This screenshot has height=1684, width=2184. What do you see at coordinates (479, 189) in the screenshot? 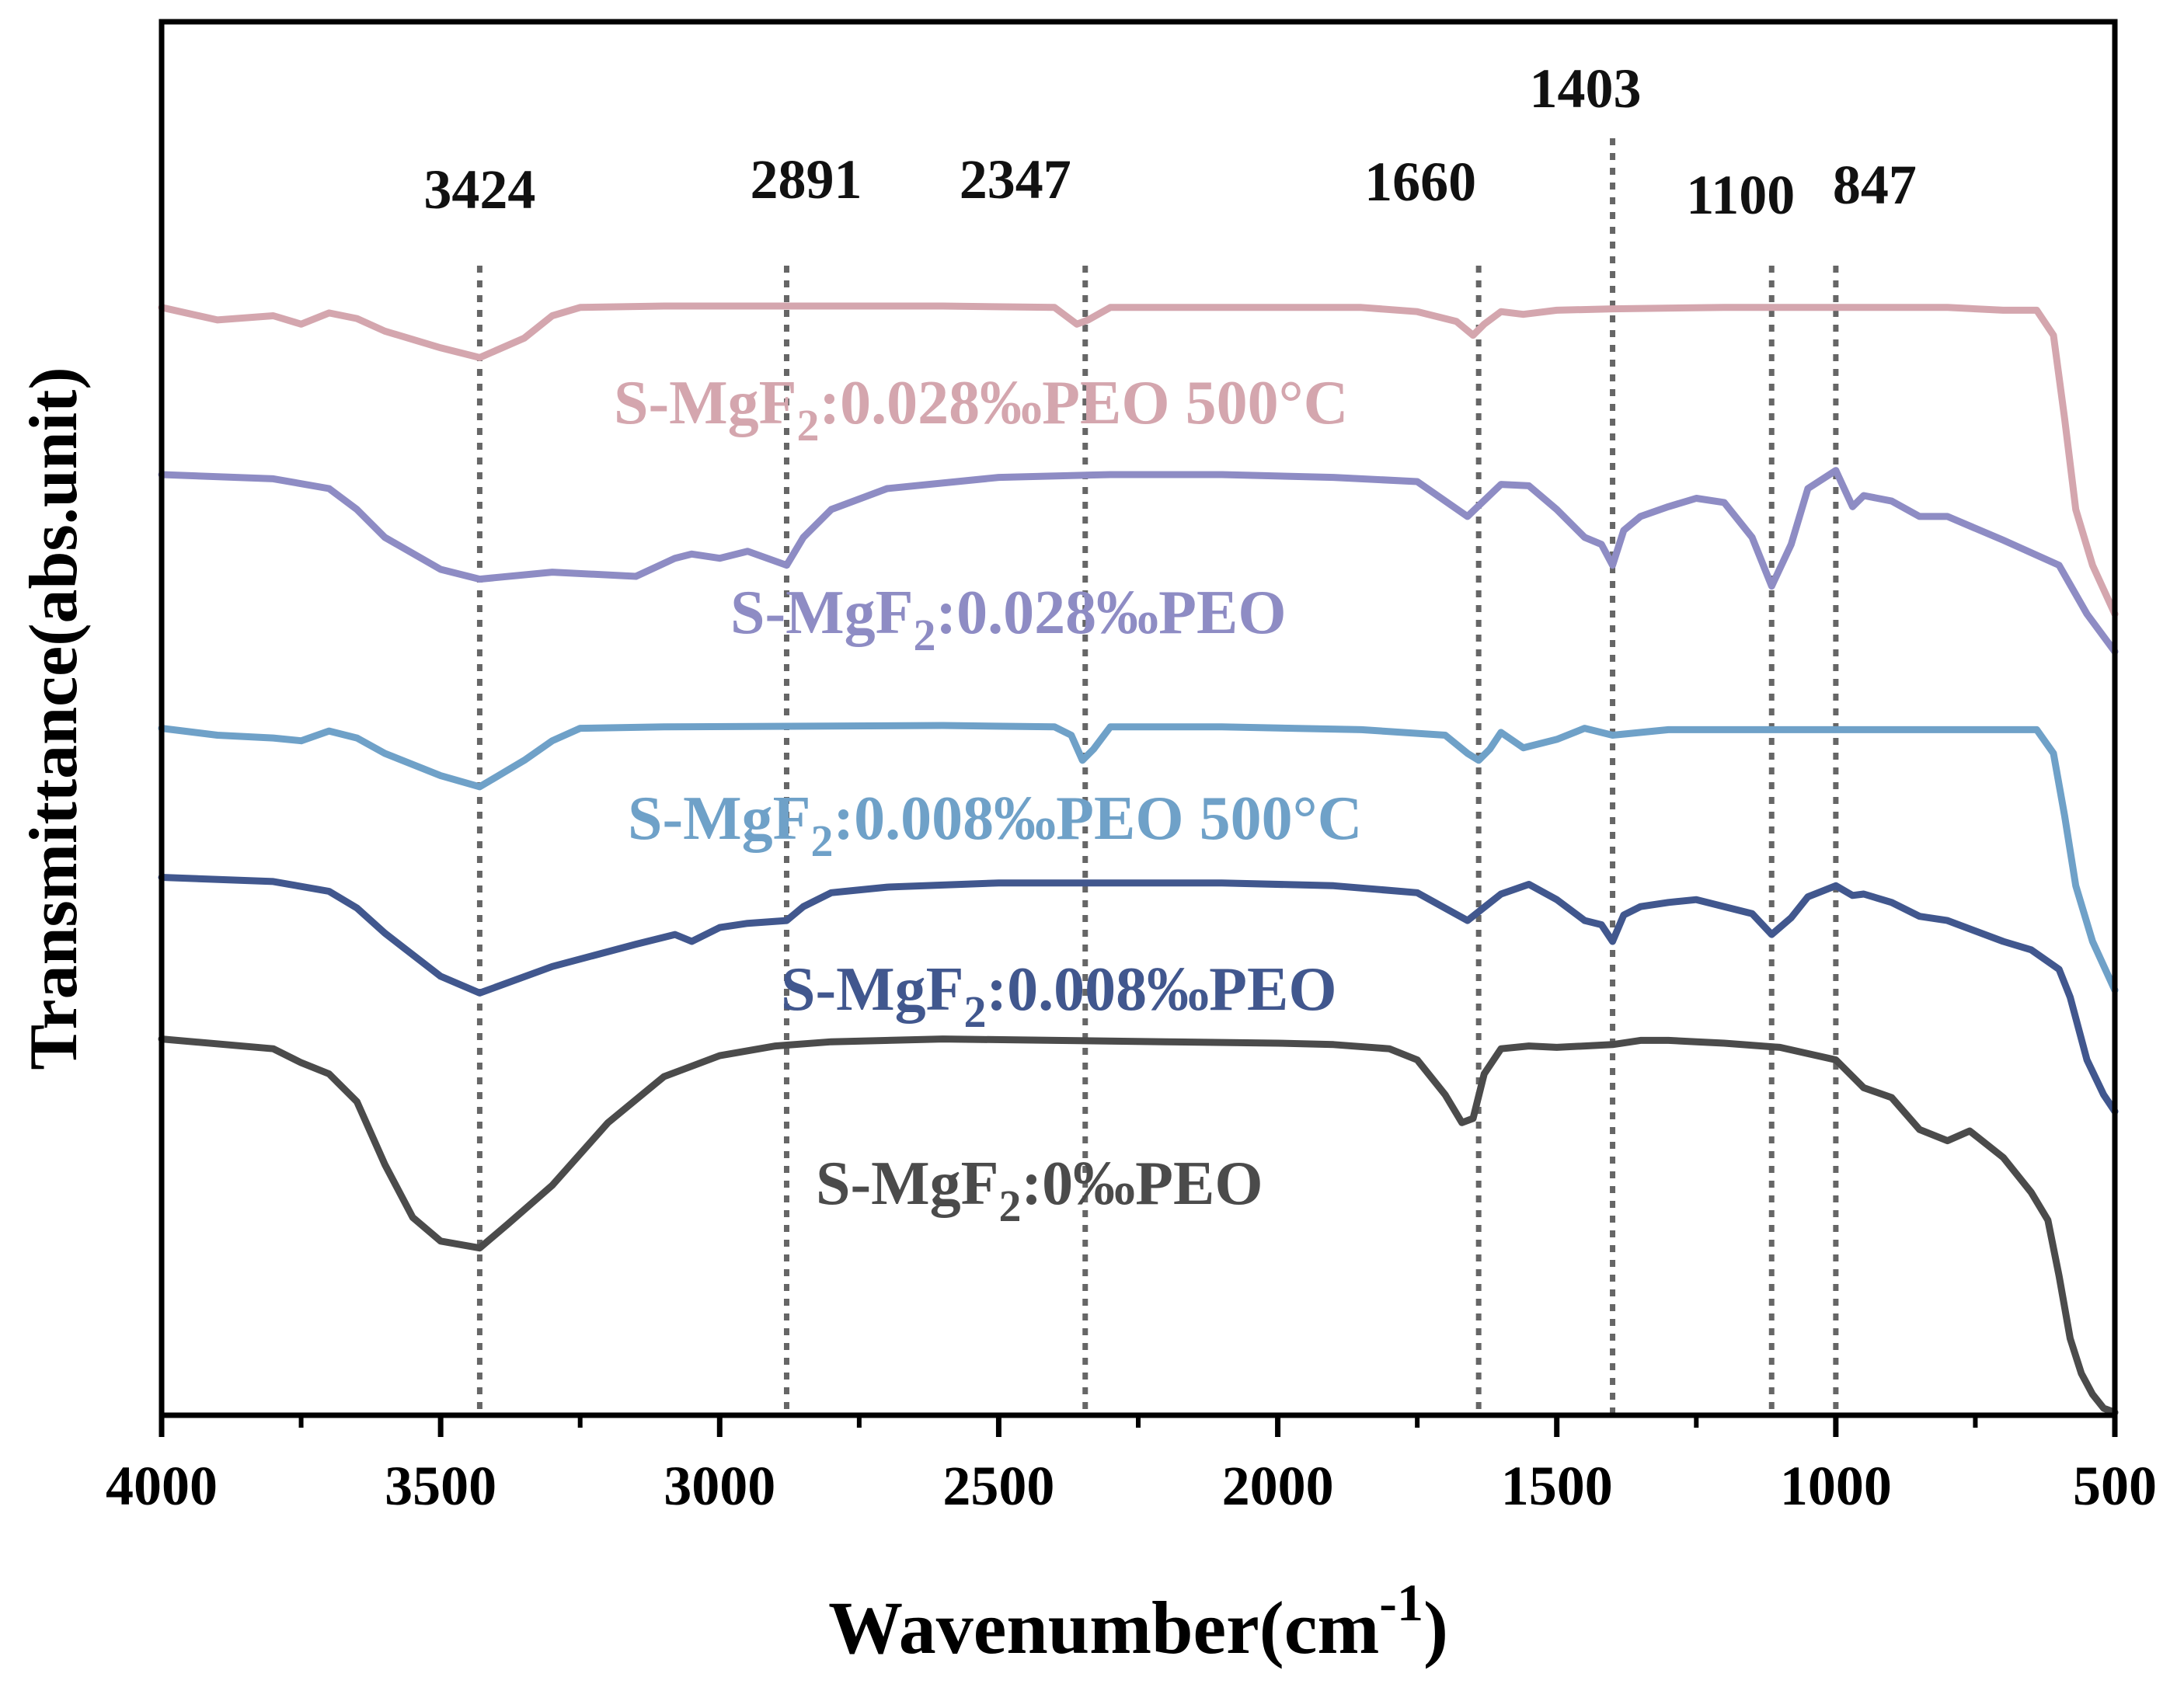
I see `peak-label-3424: 3424` at bounding box center [479, 189].